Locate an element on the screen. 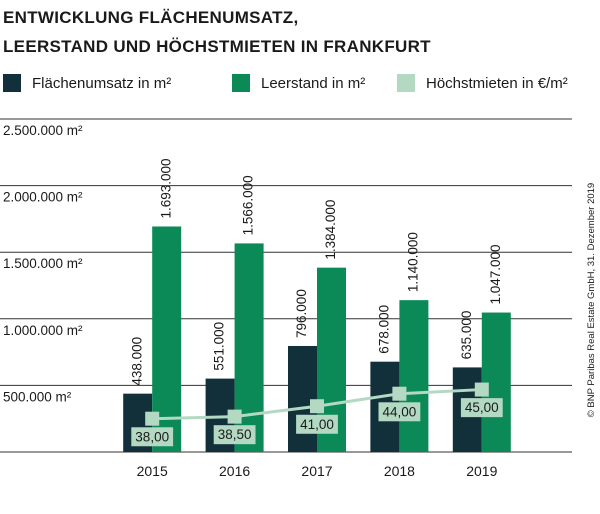 The width and height of the screenshot is (600, 514). value-label: 1.566.000 is located at coordinates (248, 205).